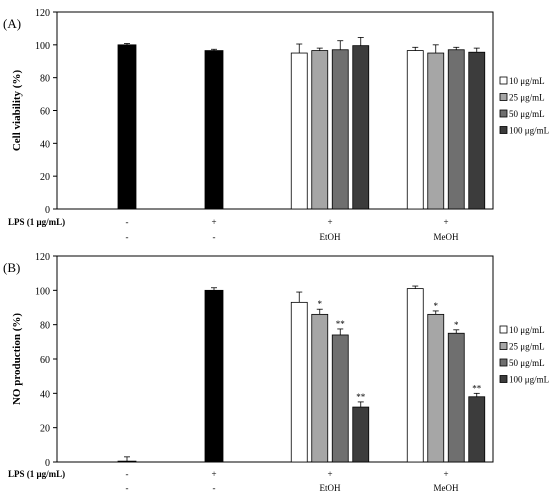 The width and height of the screenshot is (550, 497). I want to click on y-axis-label: Cell viability (%), so click(17, 111).